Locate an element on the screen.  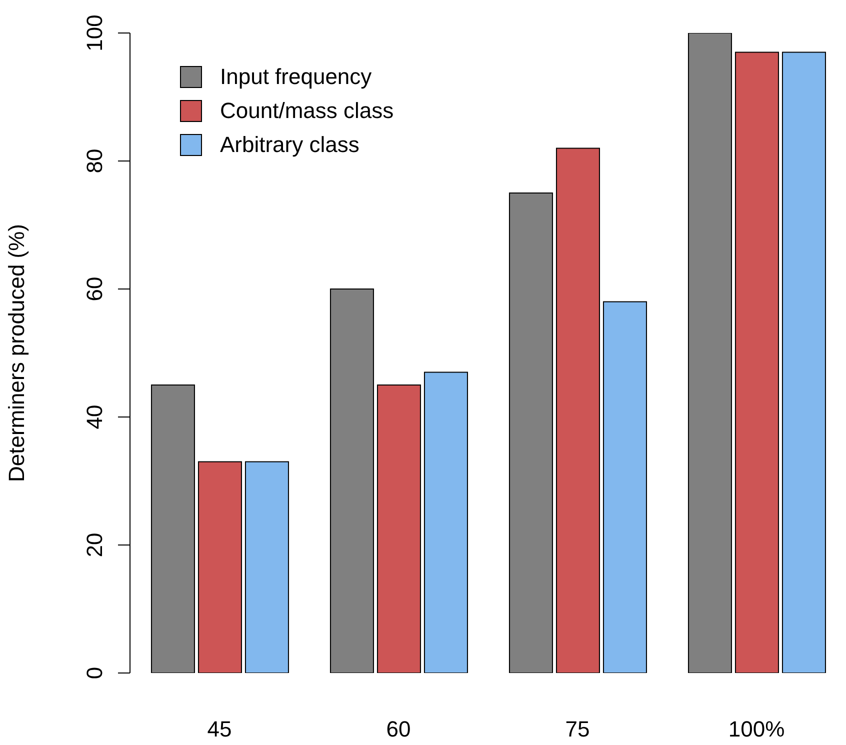
x-tick-label: 75 is located at coordinates (577, 729).